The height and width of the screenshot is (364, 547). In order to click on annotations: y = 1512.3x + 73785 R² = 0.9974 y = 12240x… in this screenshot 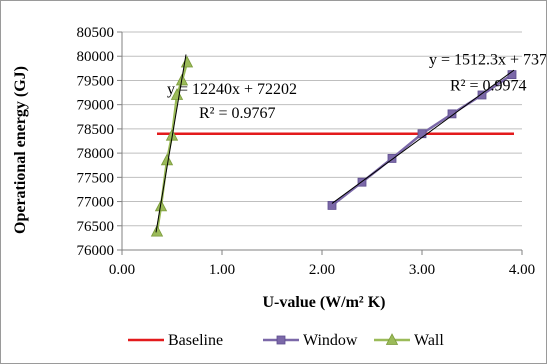, I will do `click(356, 86)`.